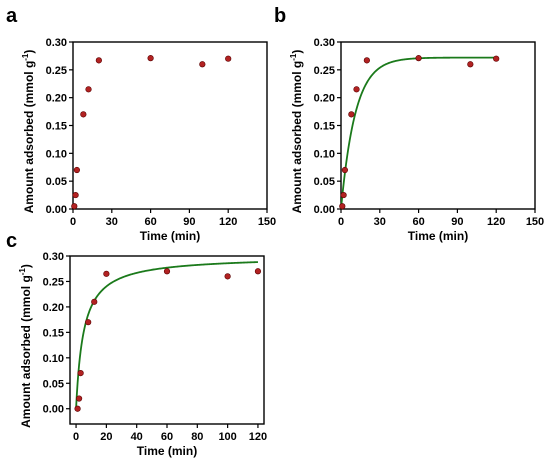 The height and width of the screenshot is (463, 550). I want to click on panel-letter-a: a, so click(12, 16).